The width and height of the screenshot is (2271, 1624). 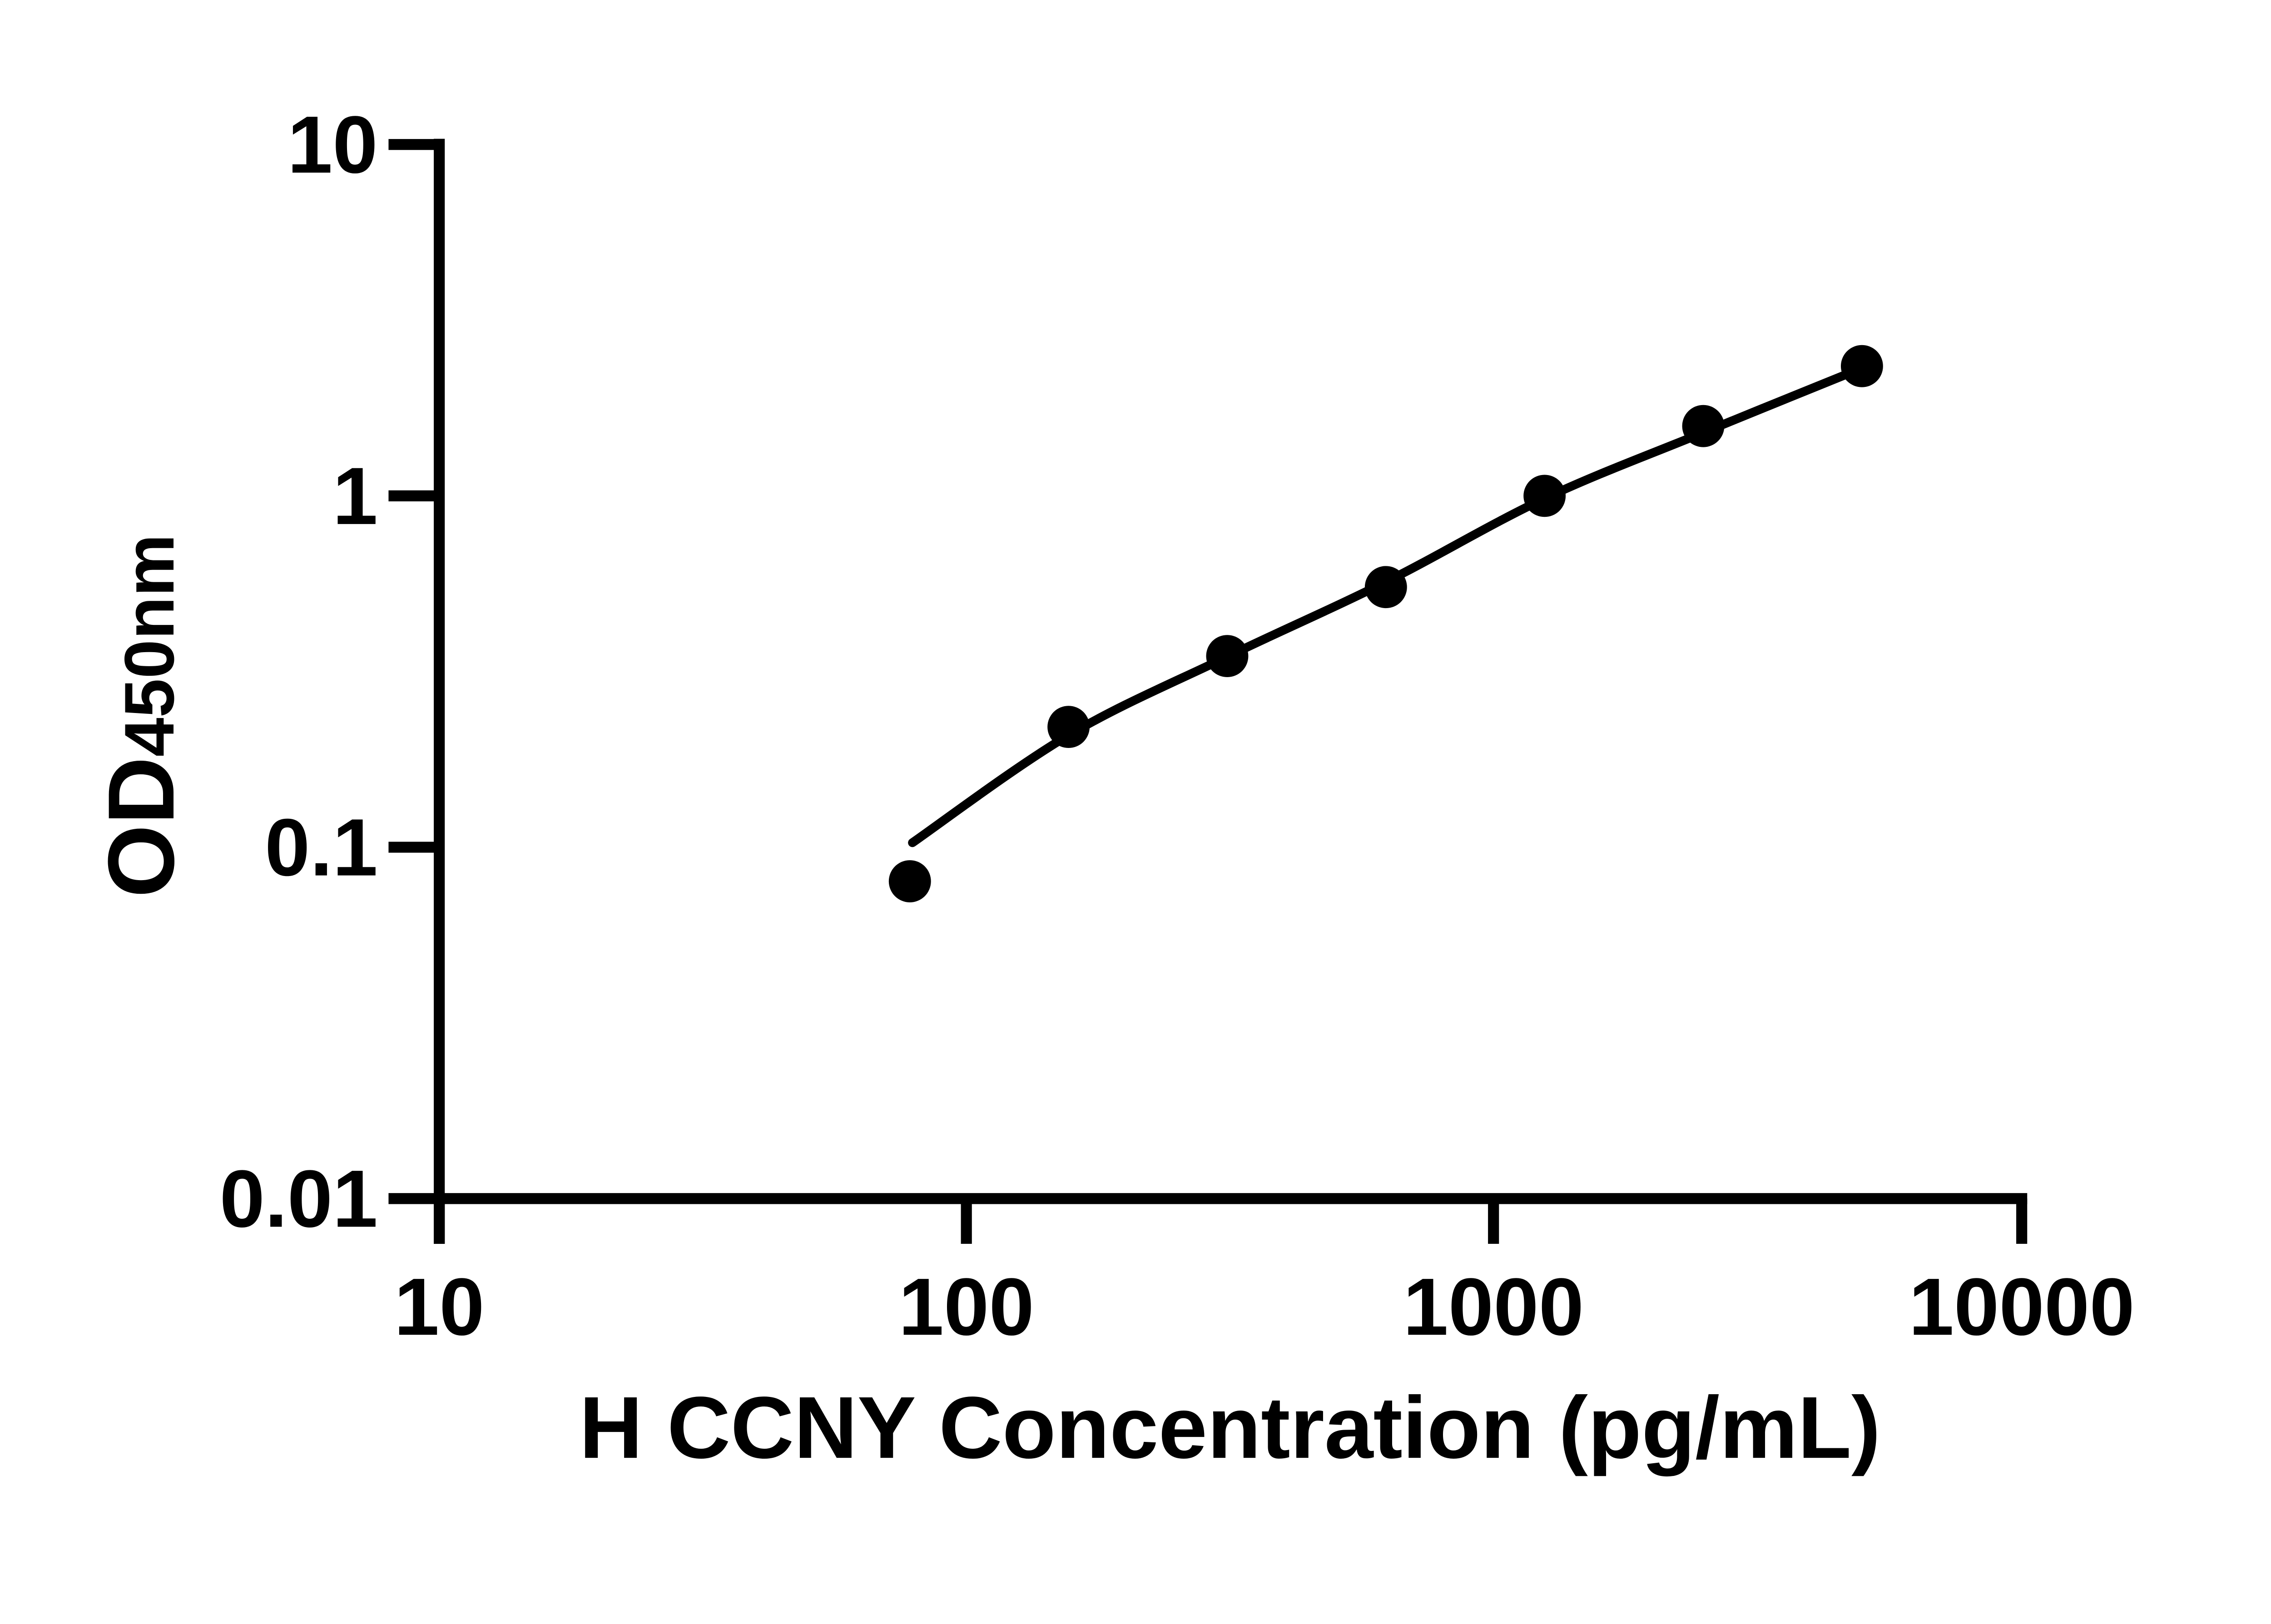 What do you see at coordinates (333, 144) in the screenshot?
I see `y-tick-label: 10` at bounding box center [333, 144].